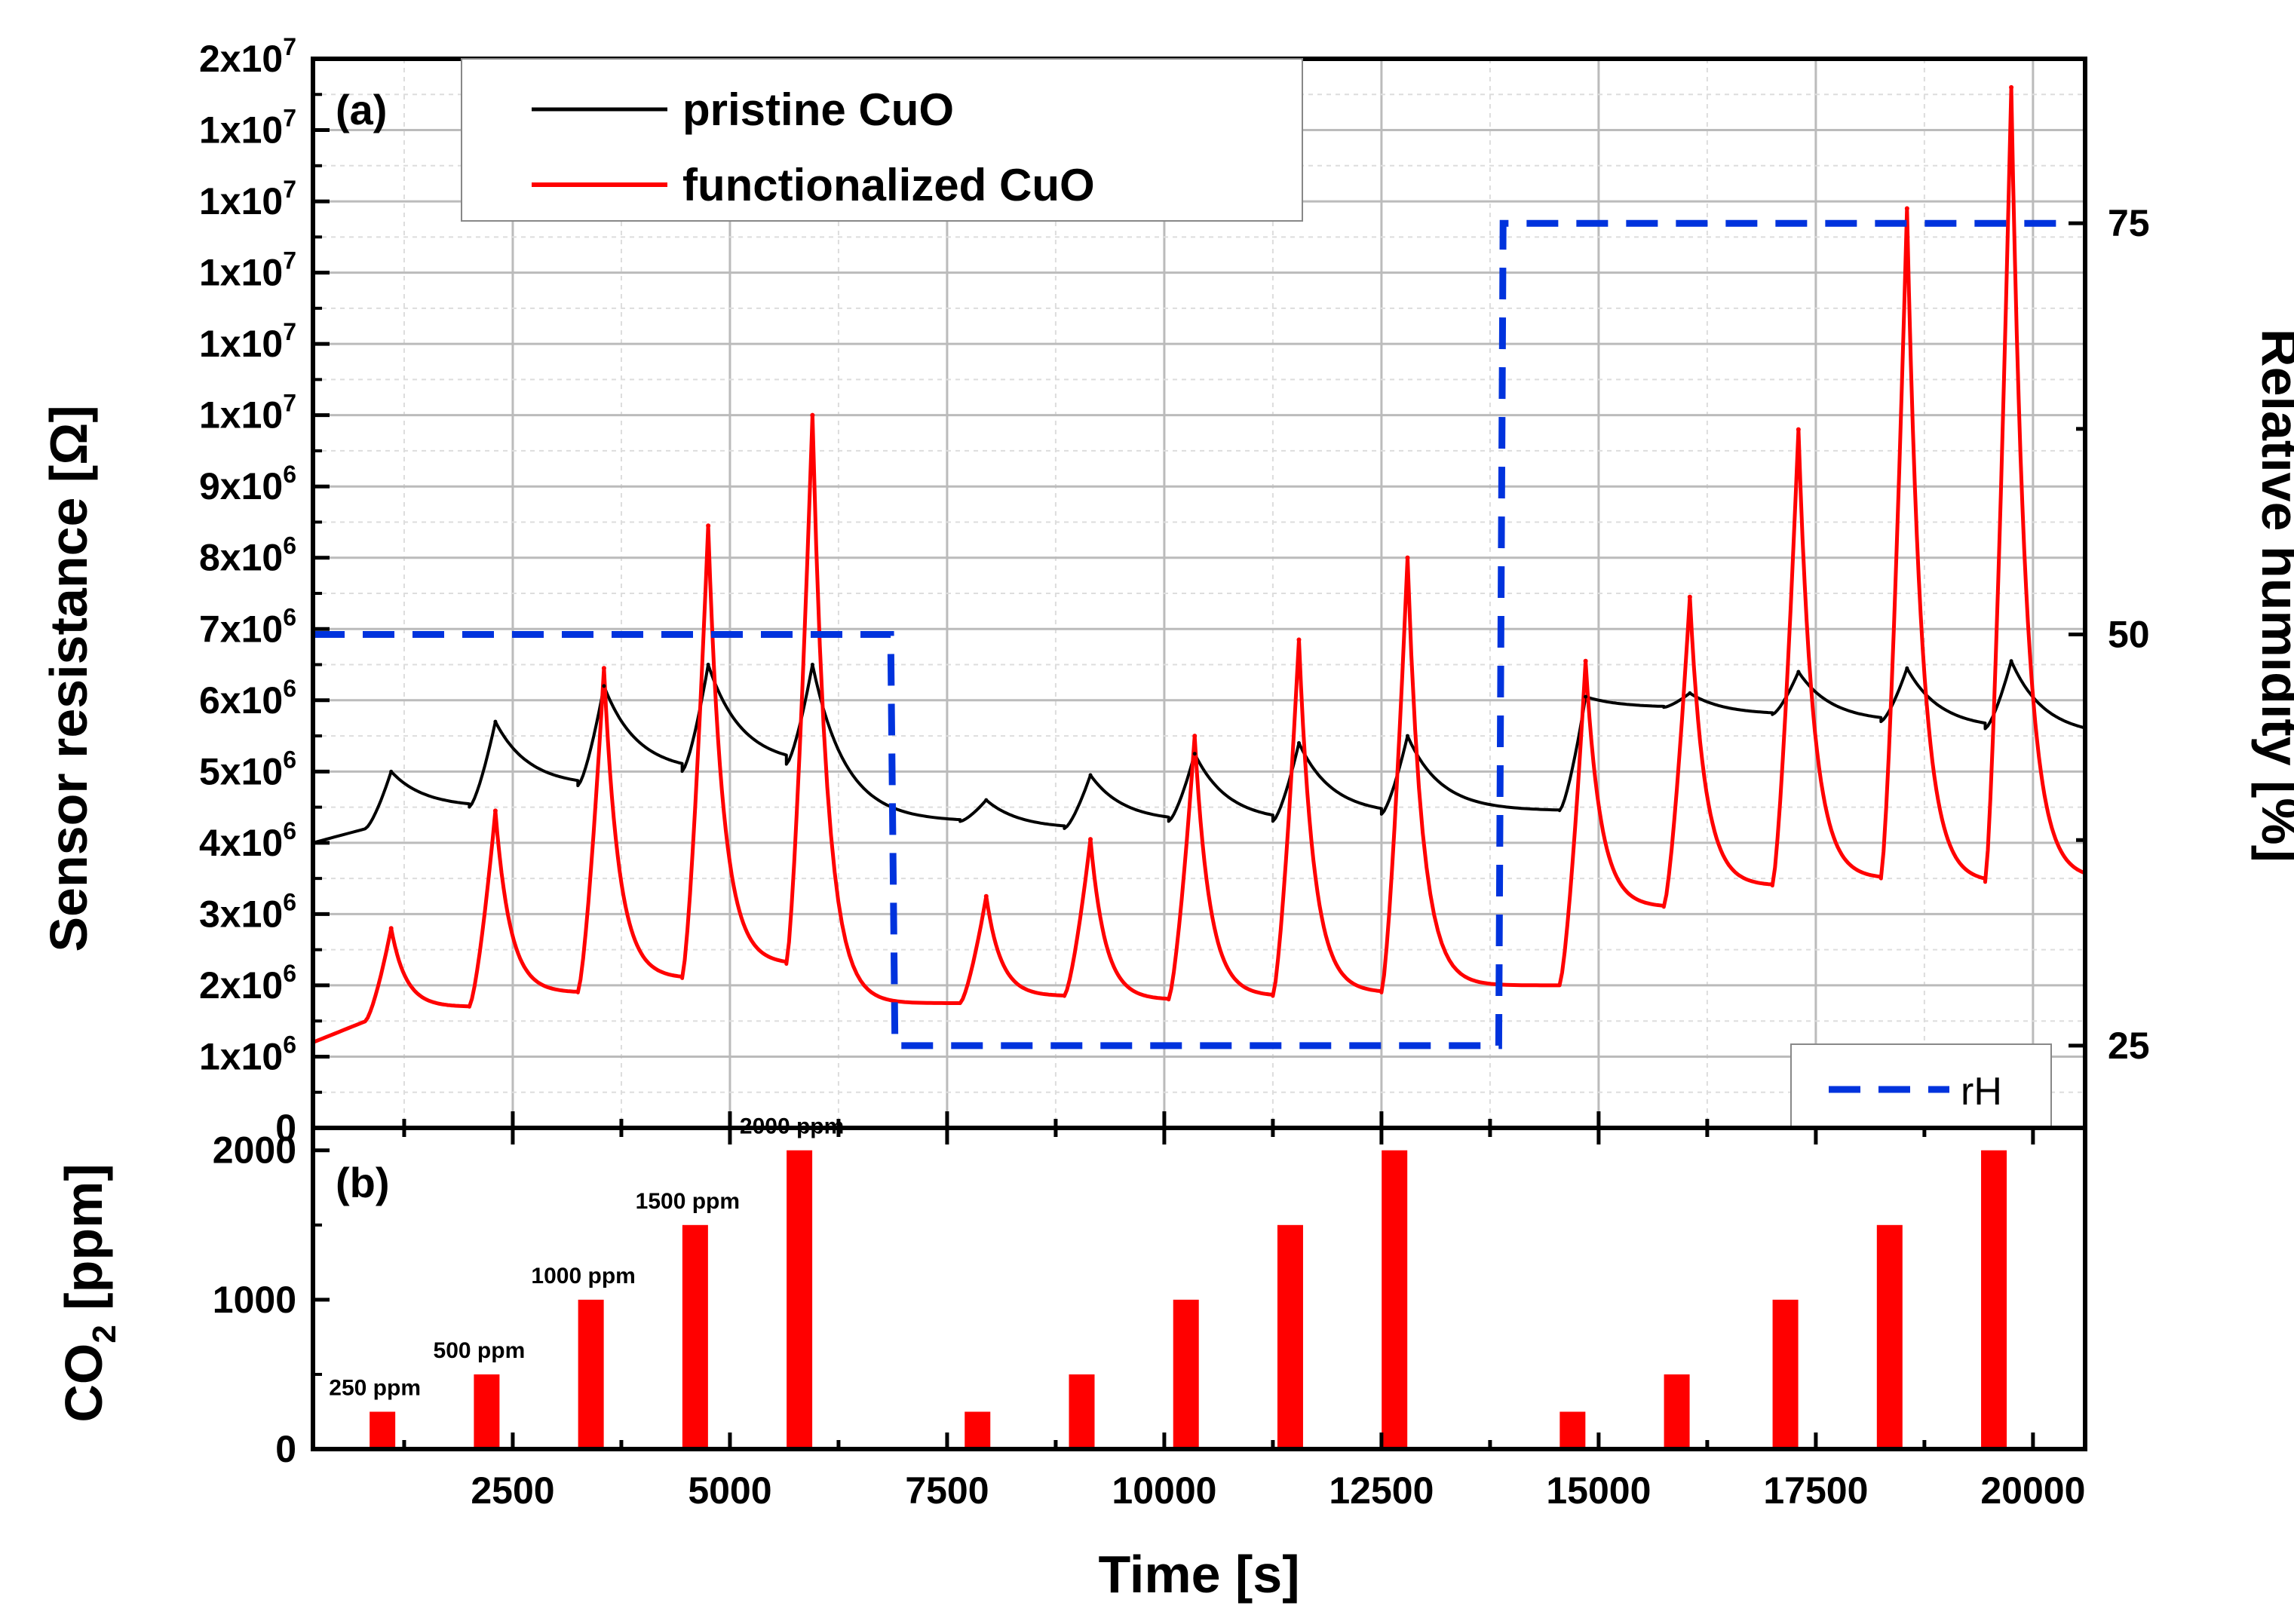 The width and height of the screenshot is (2294, 1624). I want to click on y-tick-label-right: 50, so click(2129, 635).